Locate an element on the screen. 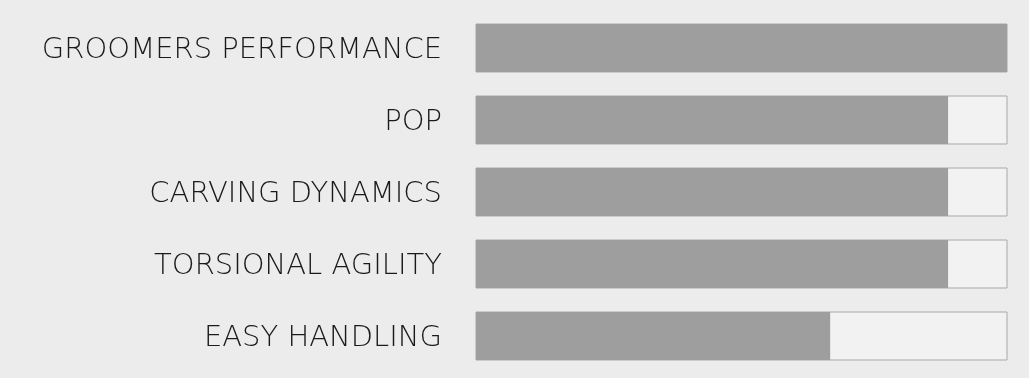 The image size is (1029, 378). y-tick-label: GROOMERS PERFORMANCE is located at coordinates (241, 48).